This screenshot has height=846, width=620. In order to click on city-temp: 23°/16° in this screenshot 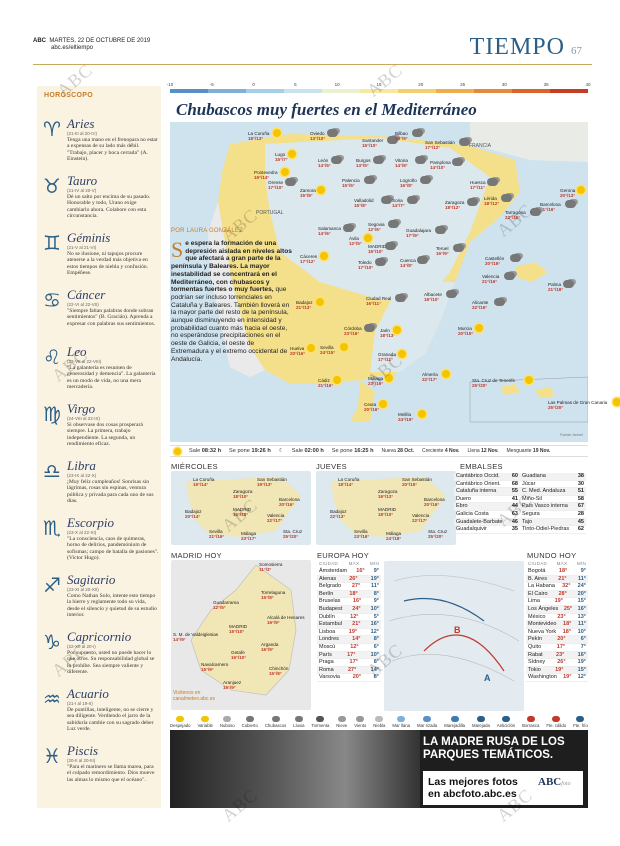, I will do `click(352, 333)`.